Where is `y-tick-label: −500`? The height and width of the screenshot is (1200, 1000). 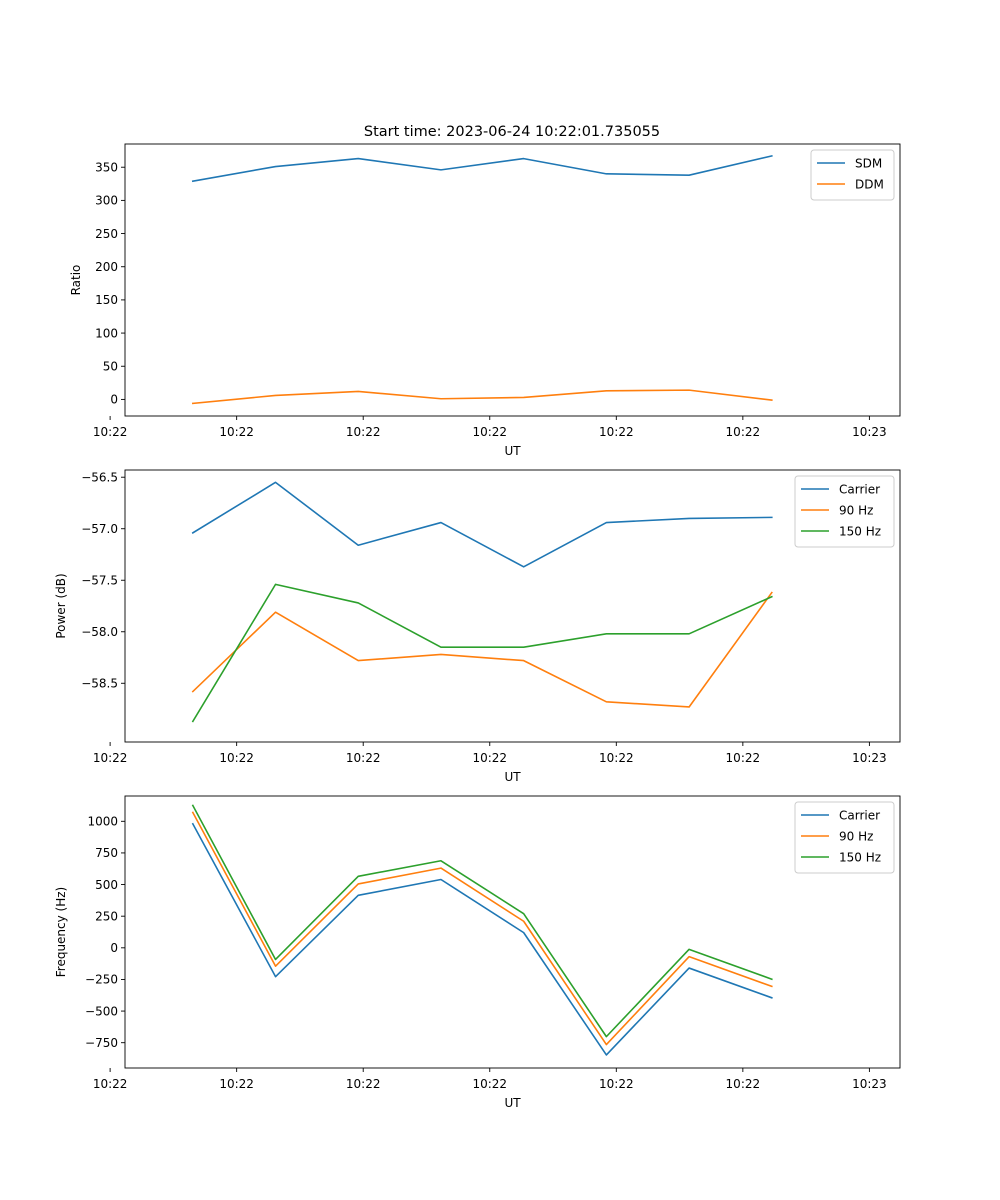
y-tick-label: −500 is located at coordinates (101, 1011).